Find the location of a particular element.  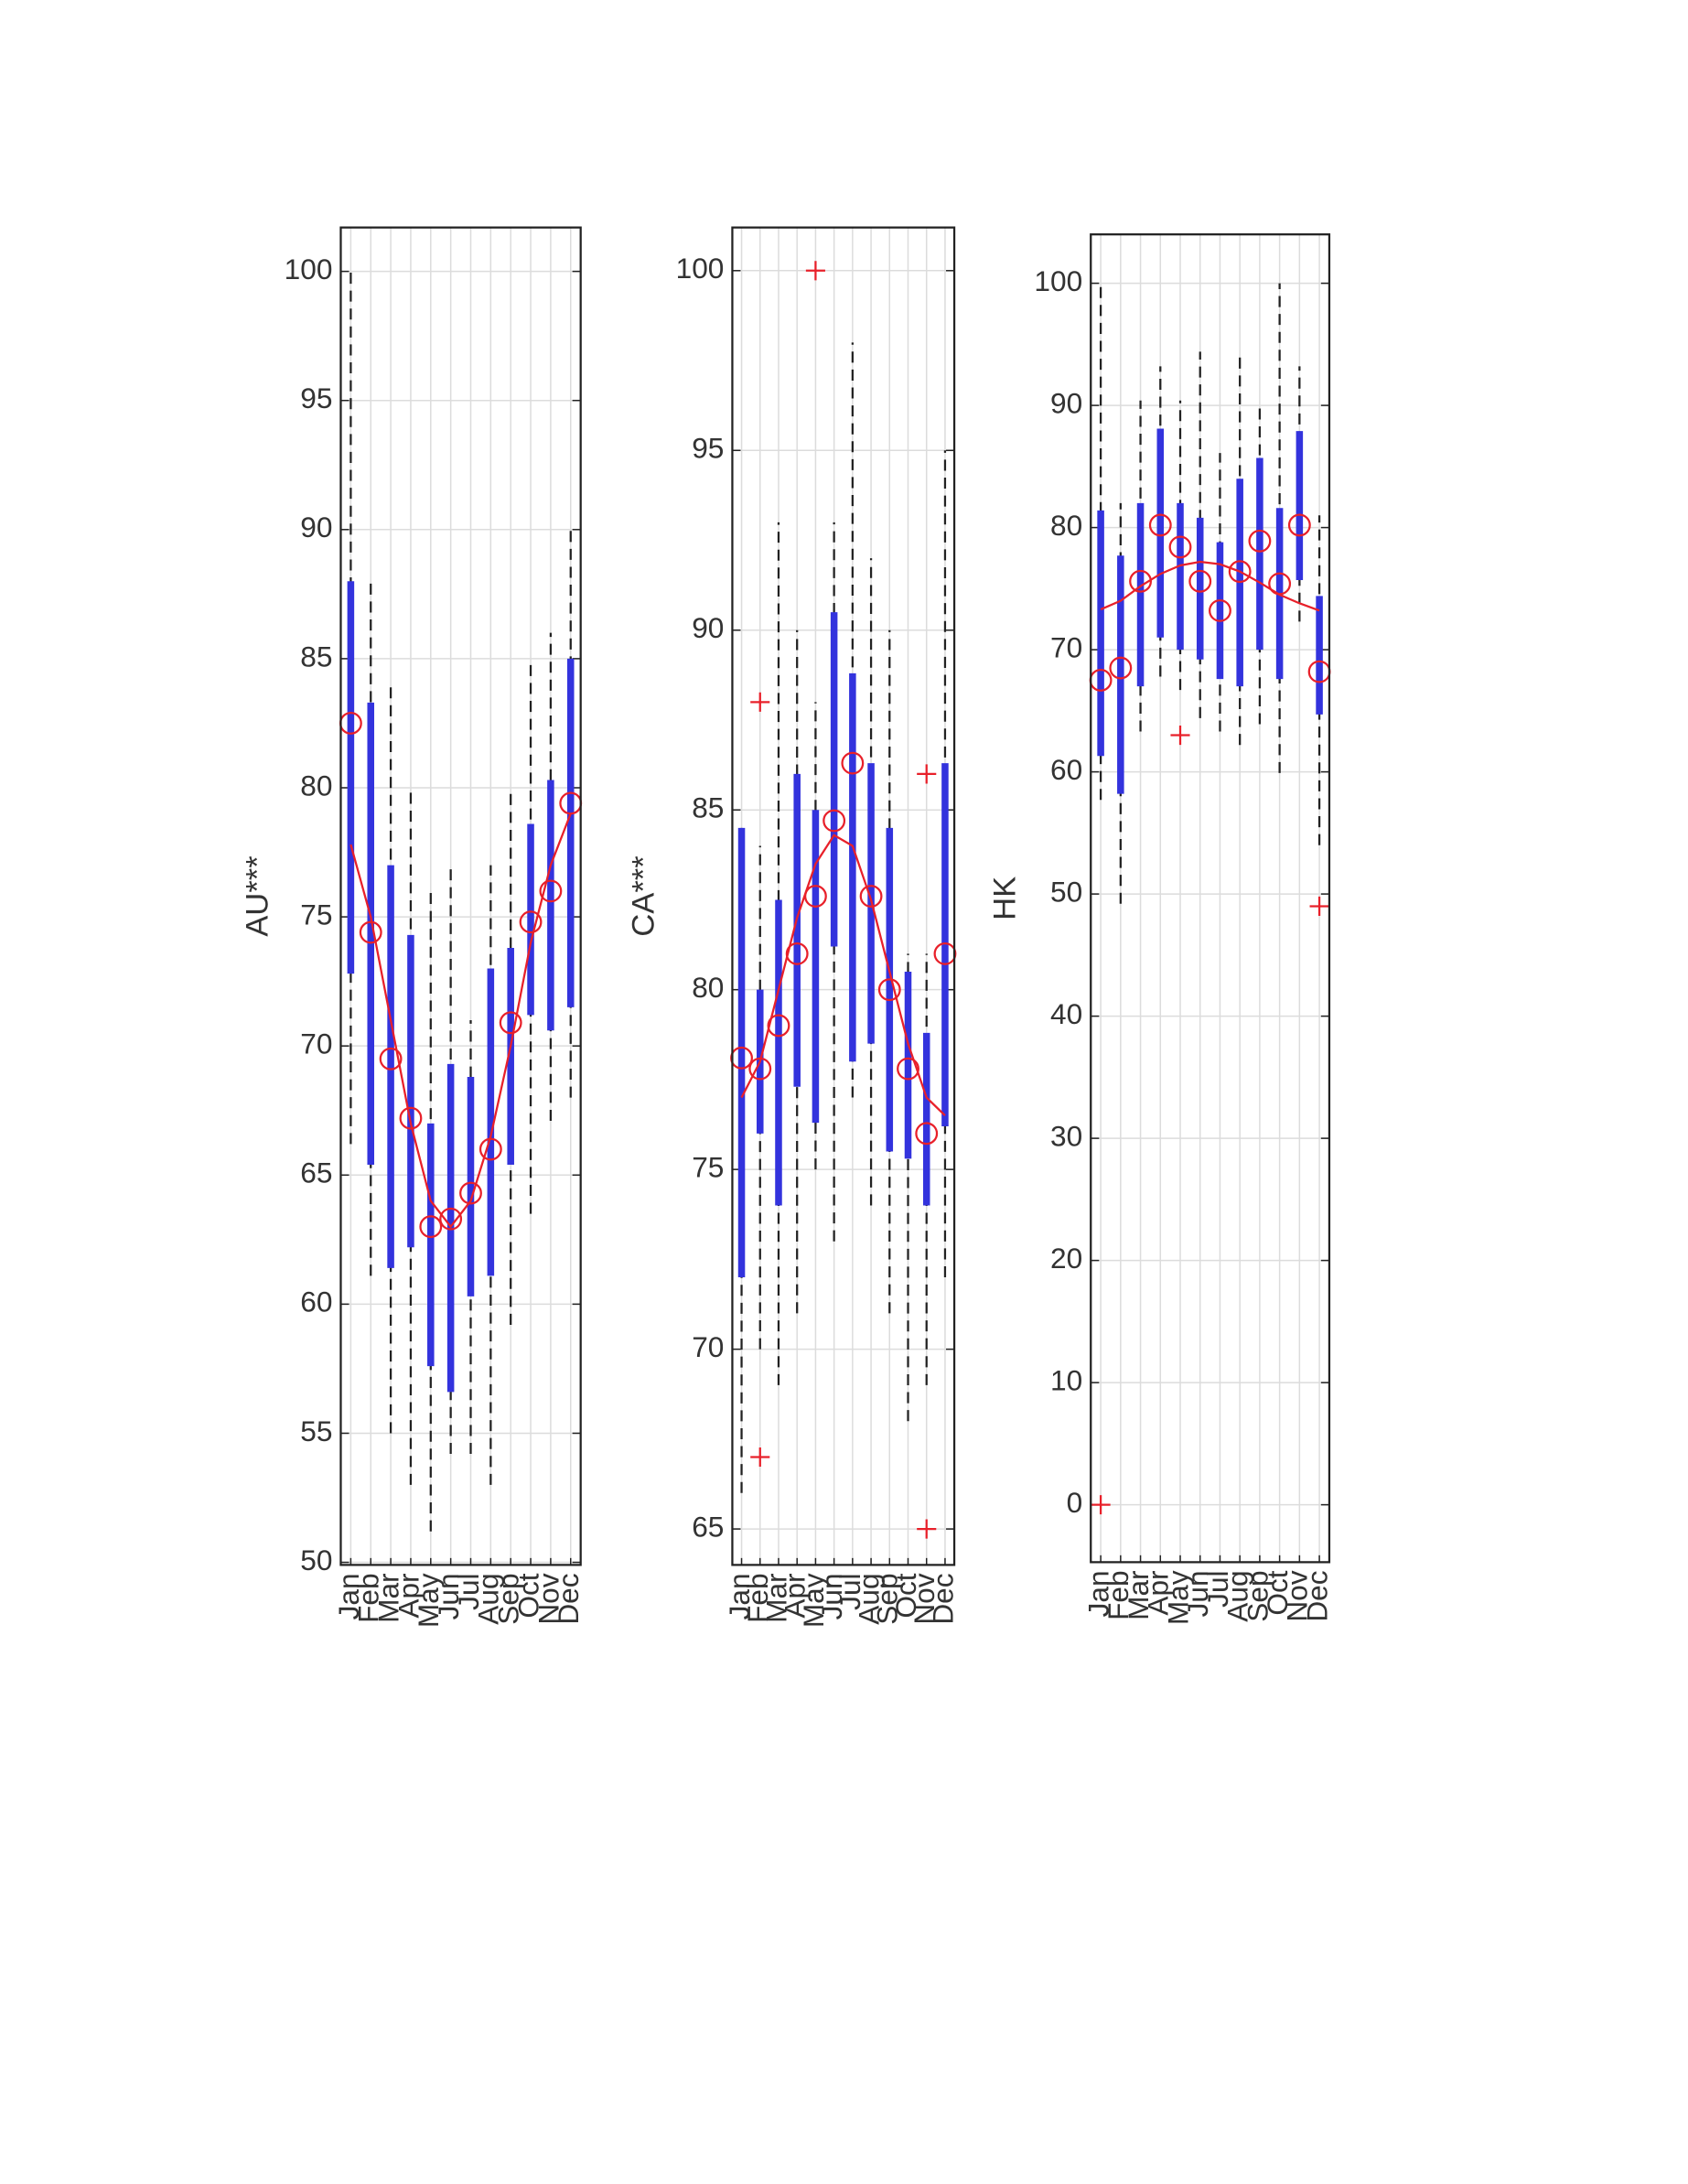

y-tick-label: 10 is located at coordinates (1066, 1379).